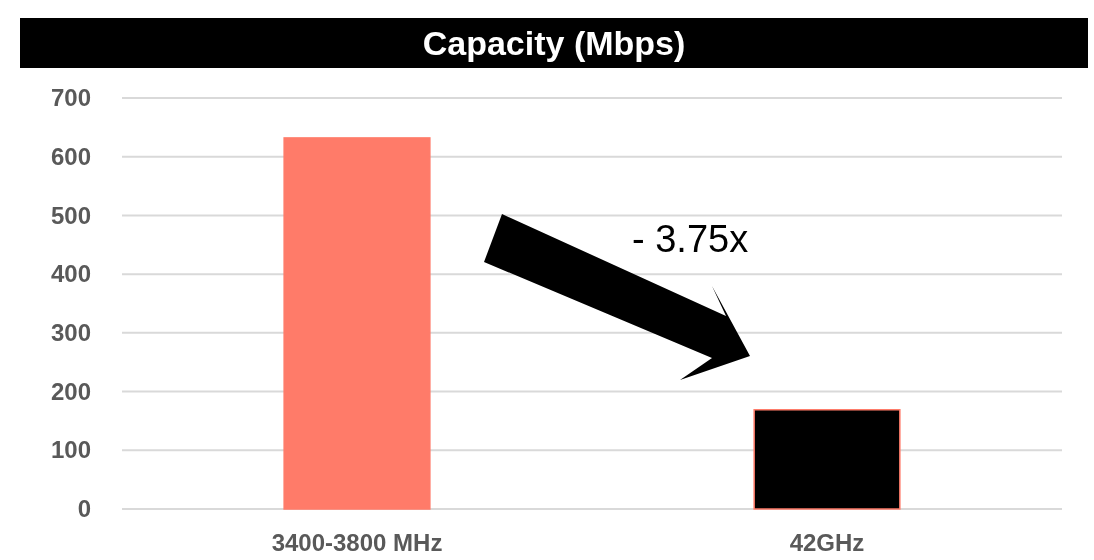 This screenshot has width=1094, height=560. Describe the element at coordinates (70, 450) in the screenshot. I see `y-tick-label: 100` at that location.